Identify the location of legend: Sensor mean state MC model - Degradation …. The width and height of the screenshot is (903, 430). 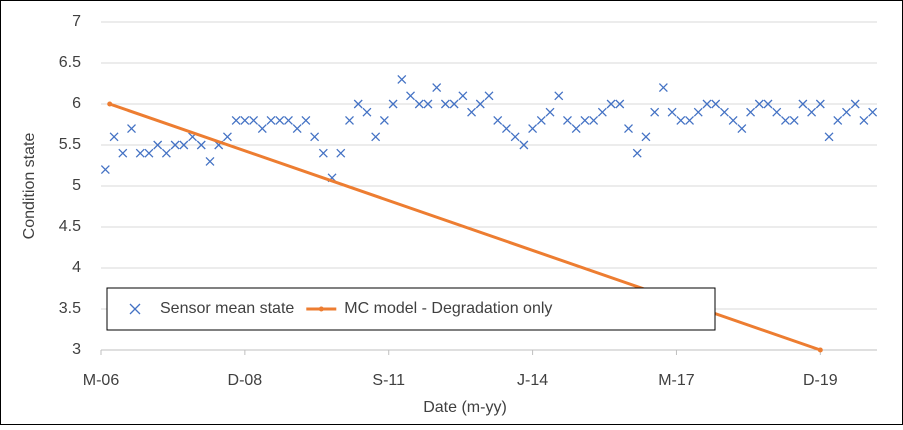
(411, 309).